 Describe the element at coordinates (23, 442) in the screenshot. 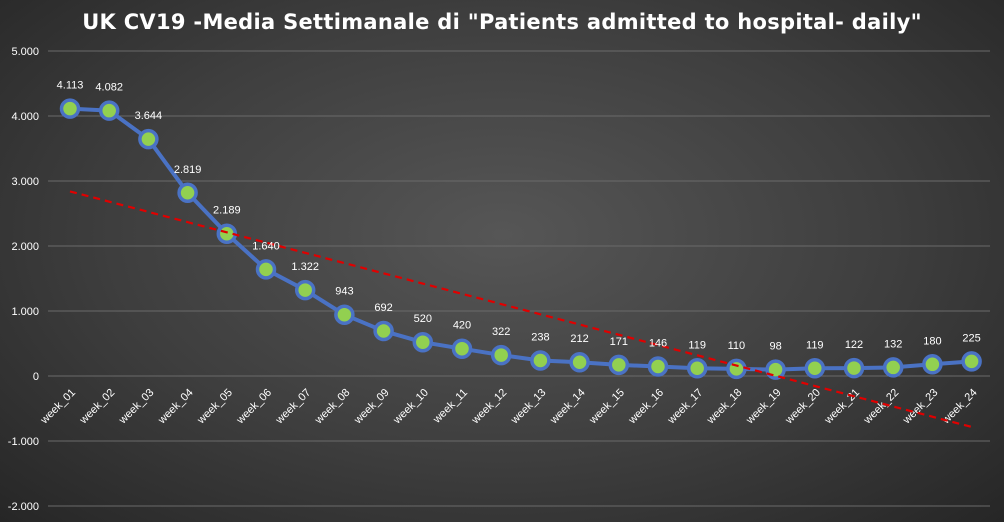

I see `y-tick-label: -1.000` at that location.